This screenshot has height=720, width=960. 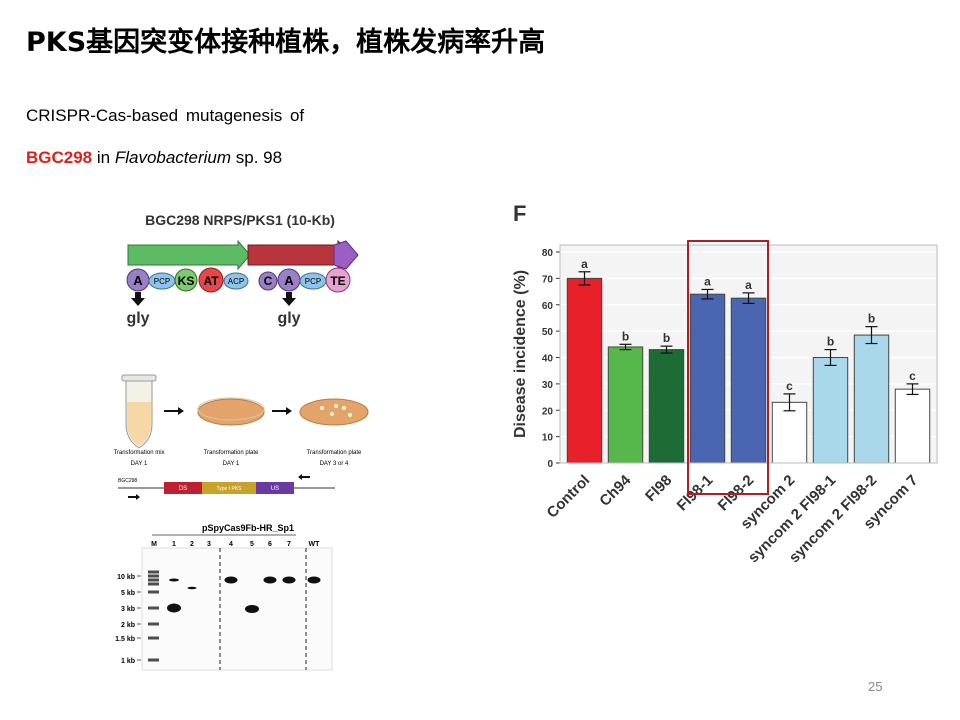 I want to click on subtitle-line-2: BGC298 in Flavobacterium sp. 98, so click(x=154, y=158).